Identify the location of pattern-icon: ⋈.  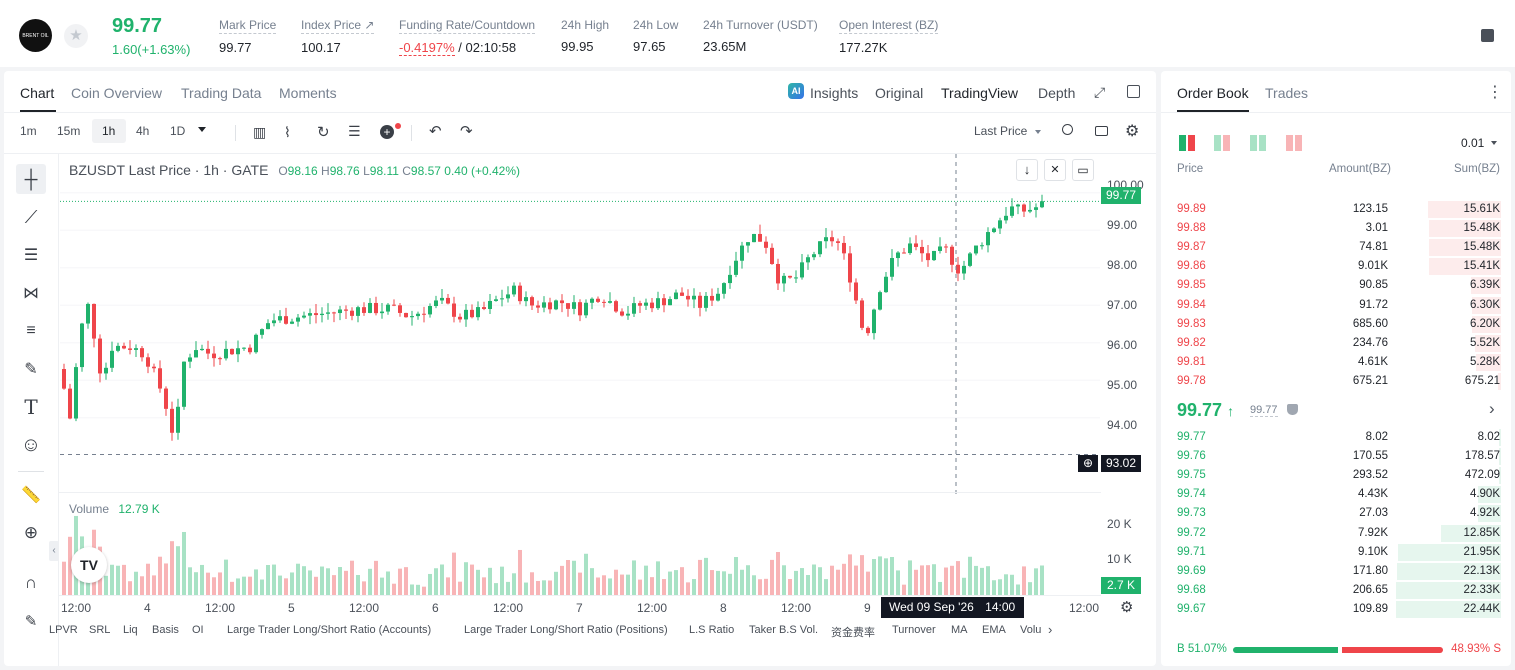
(31, 293).